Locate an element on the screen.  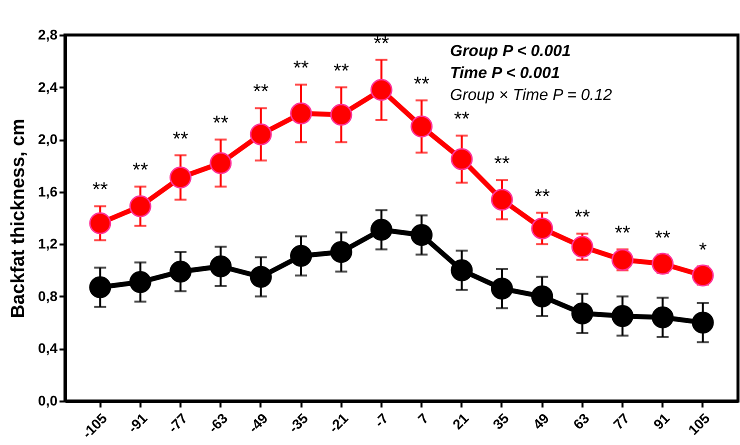
annotation: Group × Time P = 0.12 is located at coordinates (531, 95).